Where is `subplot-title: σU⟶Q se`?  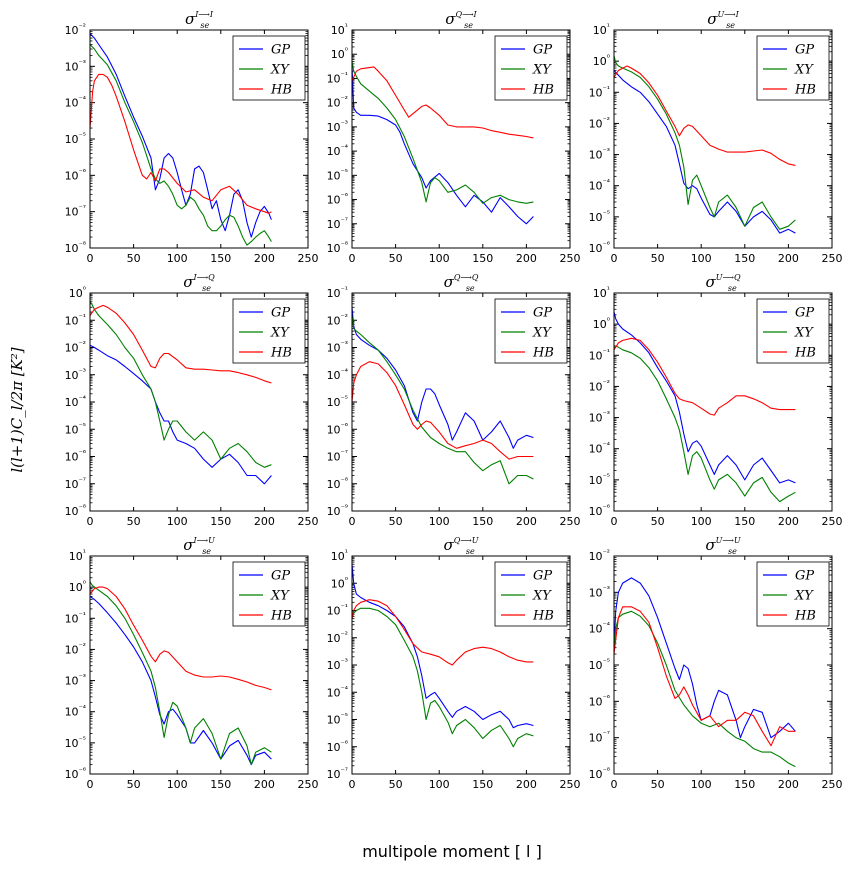
subplot-title: σU⟶Q se is located at coordinates (722, 283).